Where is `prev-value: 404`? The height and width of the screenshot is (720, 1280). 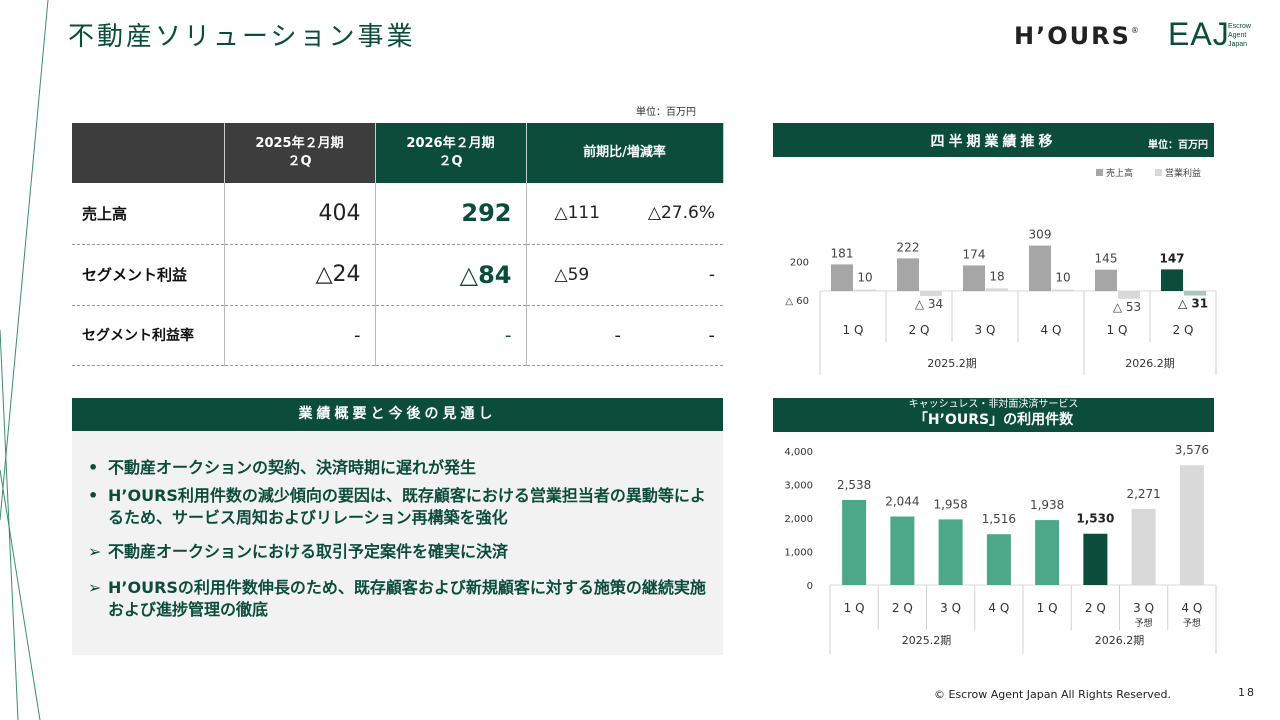
prev-value: 404 is located at coordinates (300, 214).